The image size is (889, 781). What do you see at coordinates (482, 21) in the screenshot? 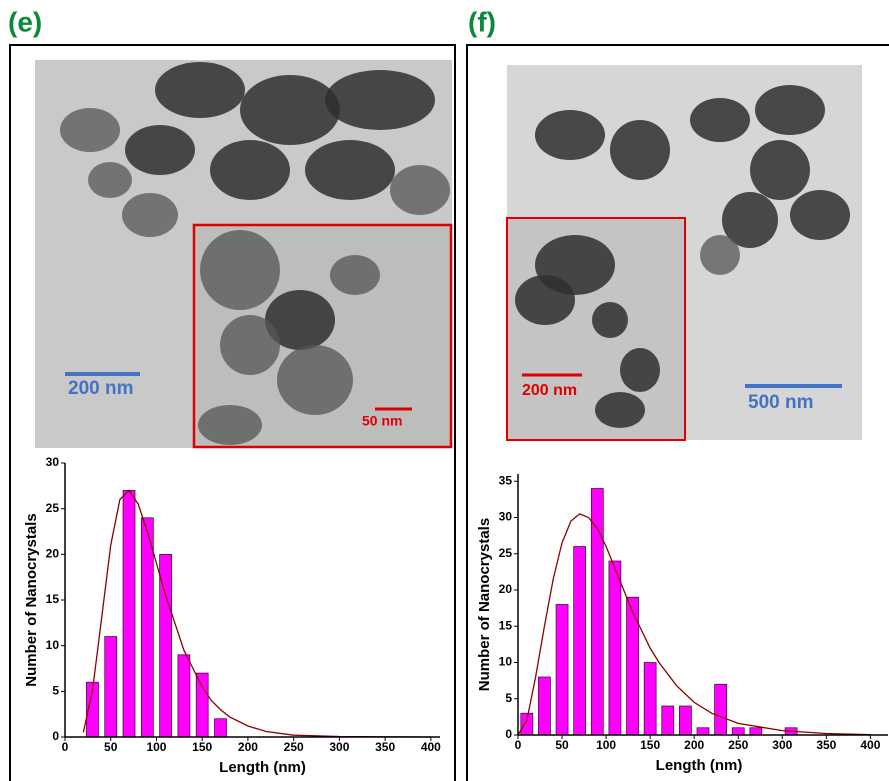
I see `panel-label: (f)` at bounding box center [482, 21].